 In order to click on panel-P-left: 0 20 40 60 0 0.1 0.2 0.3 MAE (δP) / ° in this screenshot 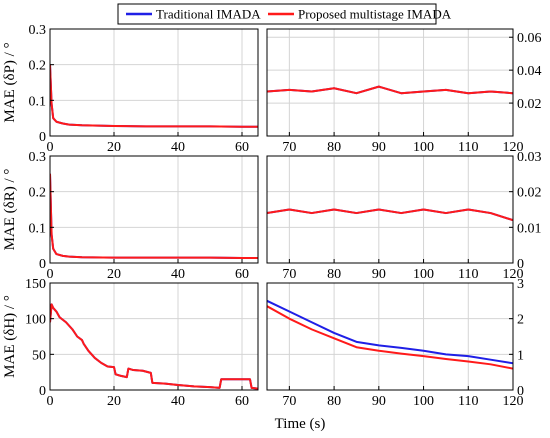, I will do `click(130, 89)`.